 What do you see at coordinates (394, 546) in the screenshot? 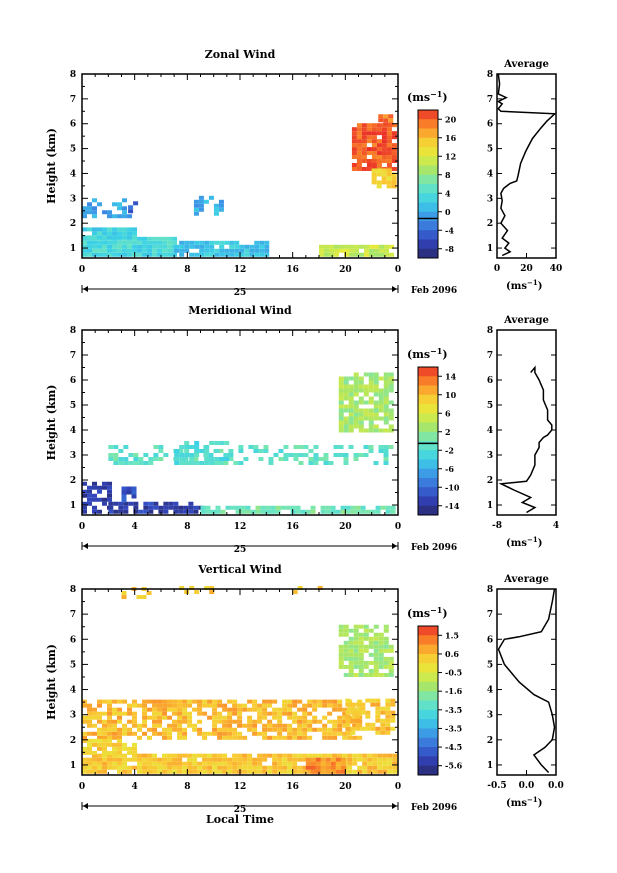
I see `date-bar-arrow` at bounding box center [394, 546].